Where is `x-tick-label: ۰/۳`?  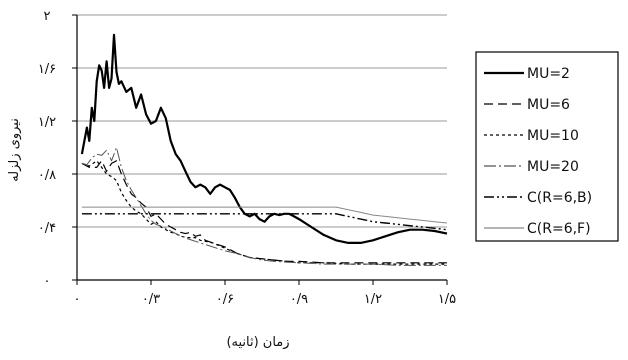
x-tick-label: ۰/۳ is located at coordinates (151, 299).